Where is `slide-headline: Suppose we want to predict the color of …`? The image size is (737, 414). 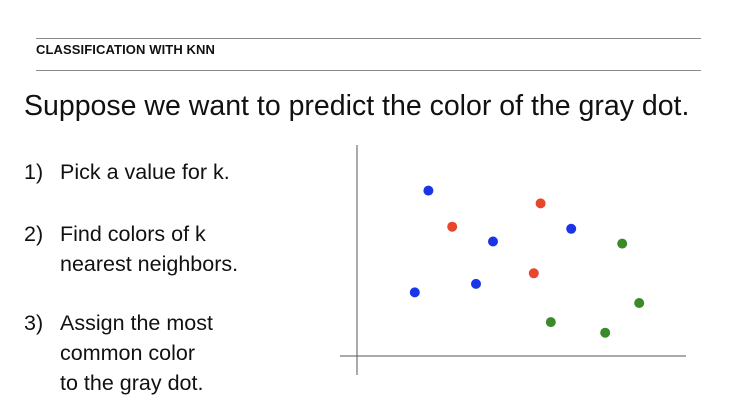
slide-headline: Suppose we want to predict the color of … is located at coordinates (357, 106).